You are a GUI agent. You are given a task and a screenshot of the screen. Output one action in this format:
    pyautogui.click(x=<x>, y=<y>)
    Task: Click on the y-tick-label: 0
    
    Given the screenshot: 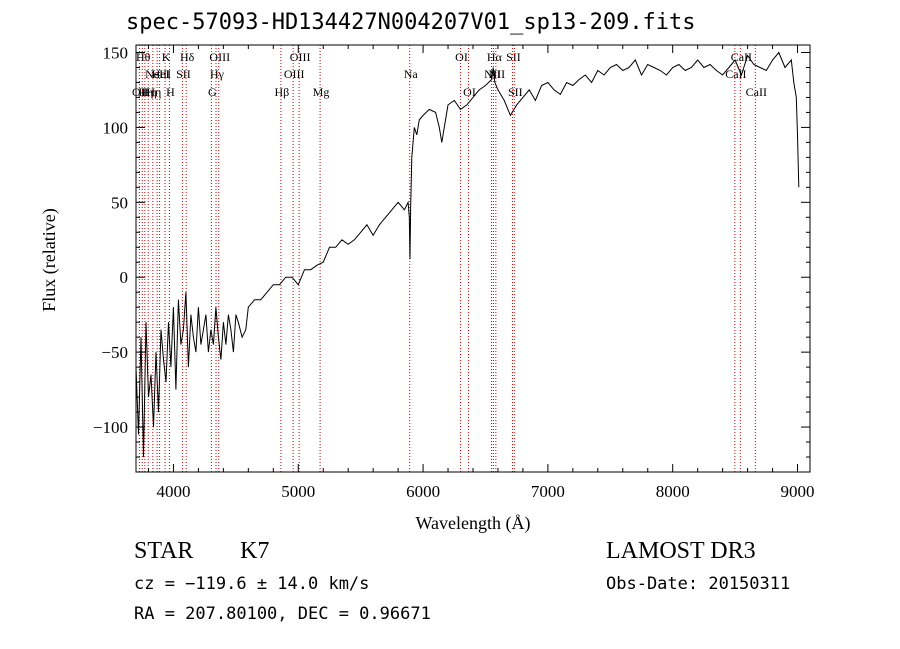 What is the action you would take?
    pyautogui.click(x=124, y=277)
    